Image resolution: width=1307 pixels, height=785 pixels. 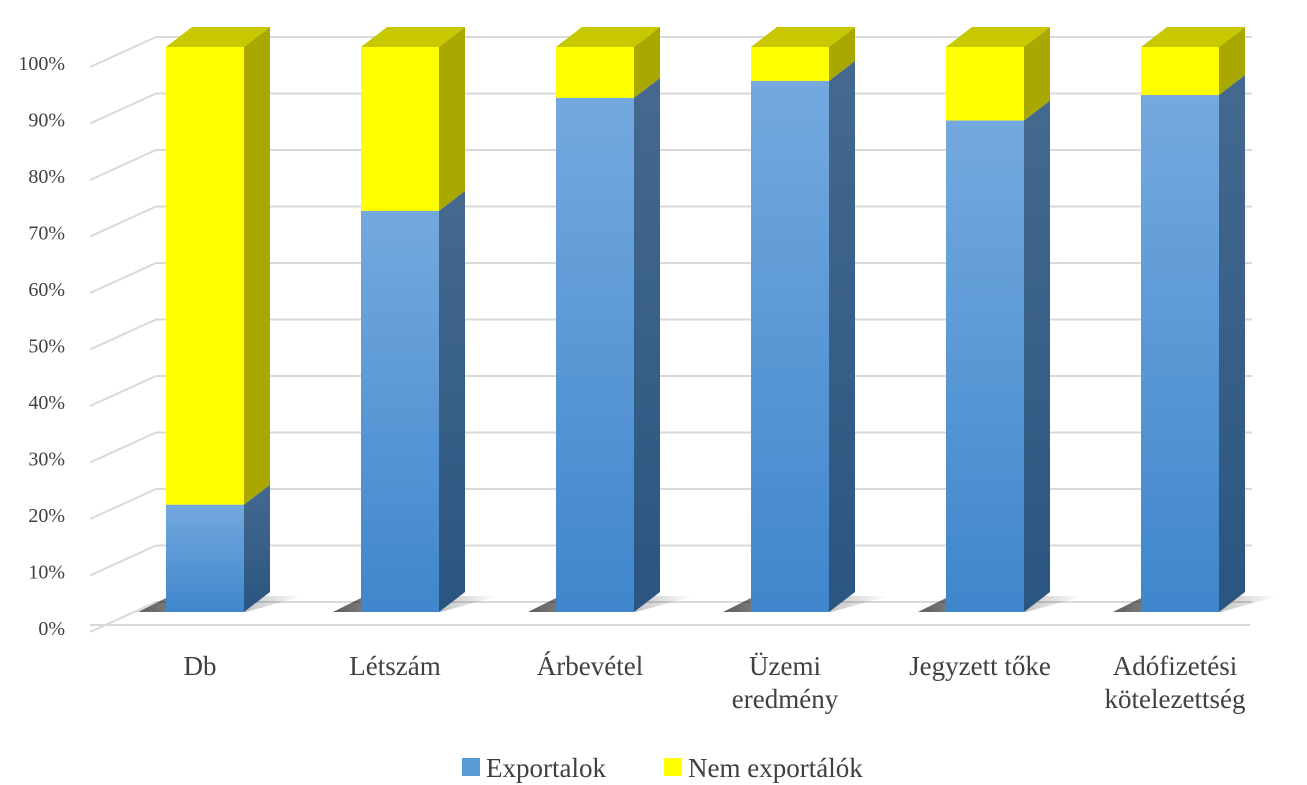 What do you see at coordinates (200, 666) in the screenshot?
I see `x-category-label: Db` at bounding box center [200, 666].